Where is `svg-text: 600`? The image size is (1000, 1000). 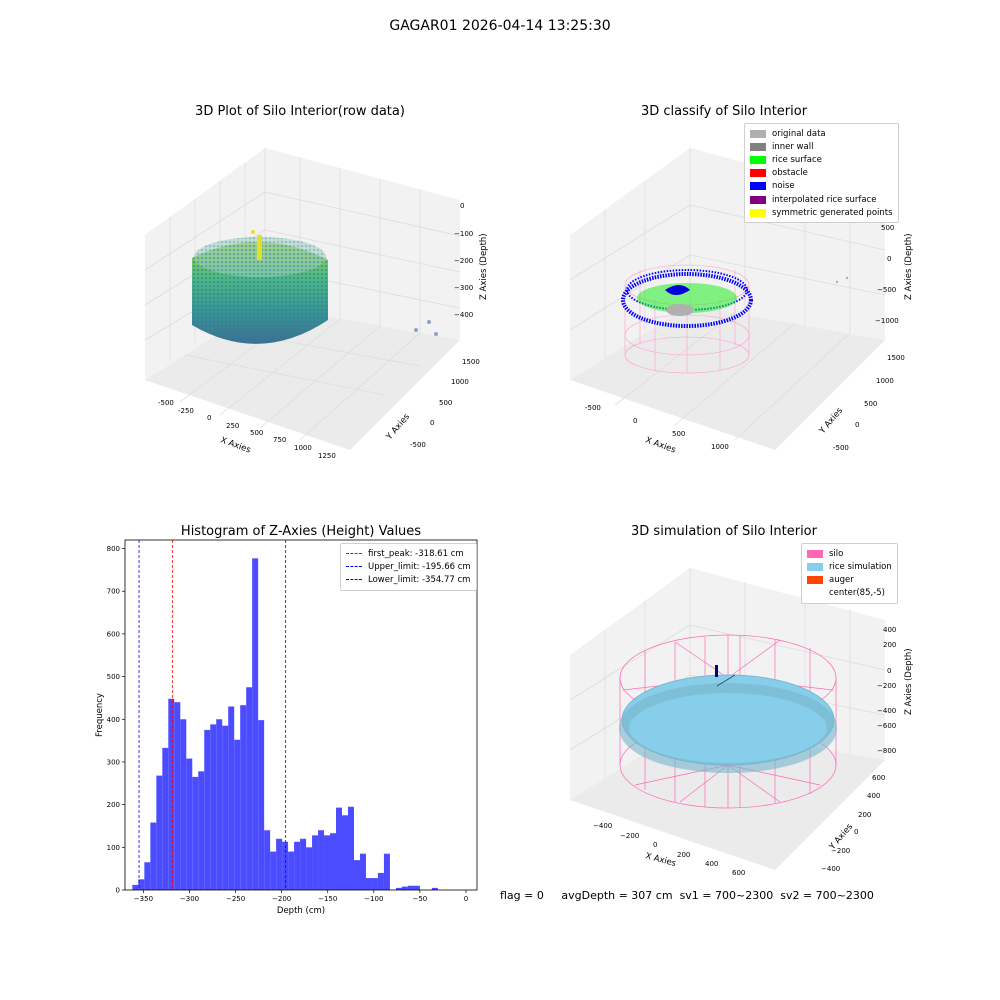 svg-text: 600 is located at coordinates (878, 778).